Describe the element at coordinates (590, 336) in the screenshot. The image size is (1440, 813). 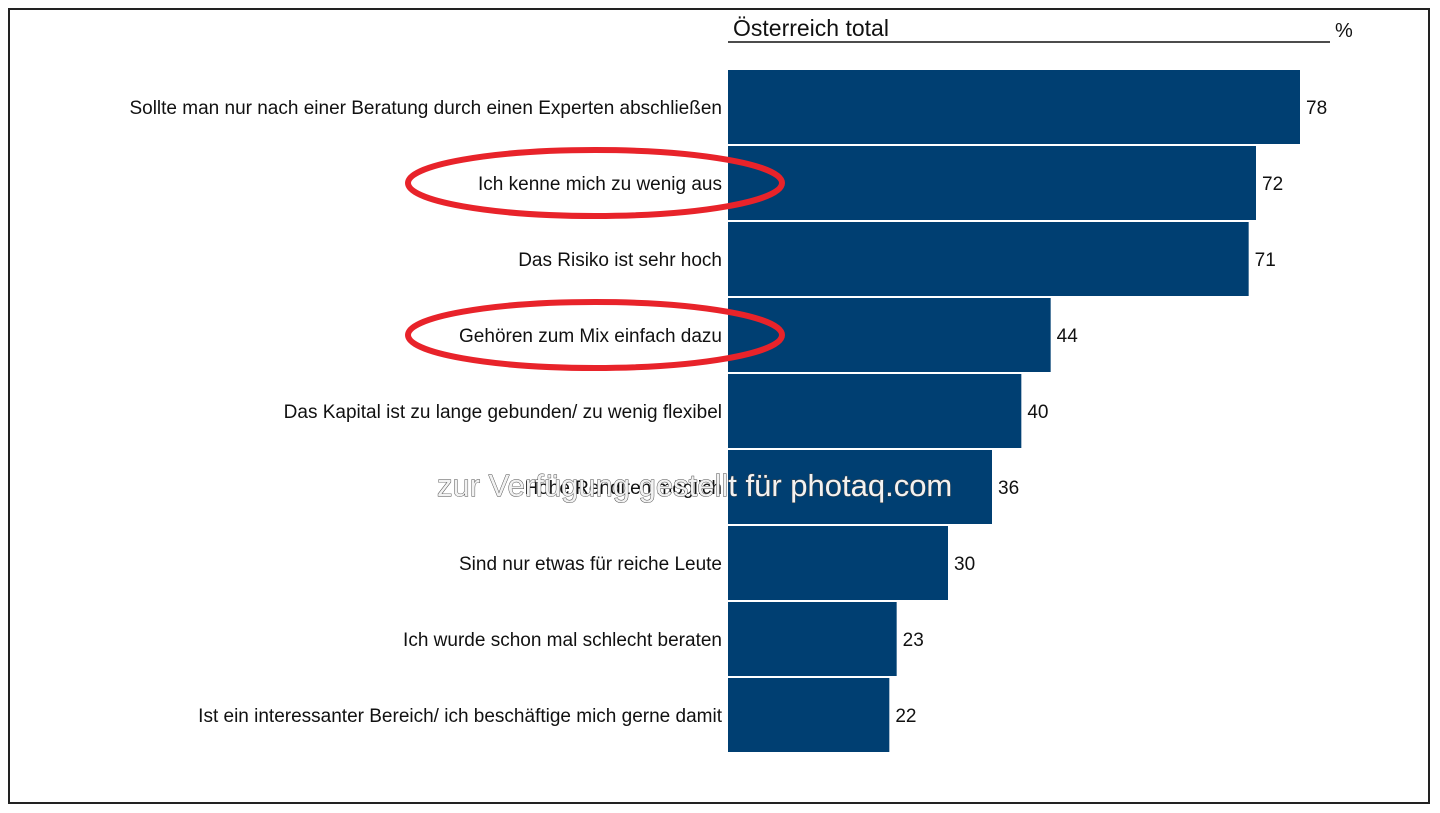
I see `category-label-4: Gehören zum Mix einfach dazu` at that location.